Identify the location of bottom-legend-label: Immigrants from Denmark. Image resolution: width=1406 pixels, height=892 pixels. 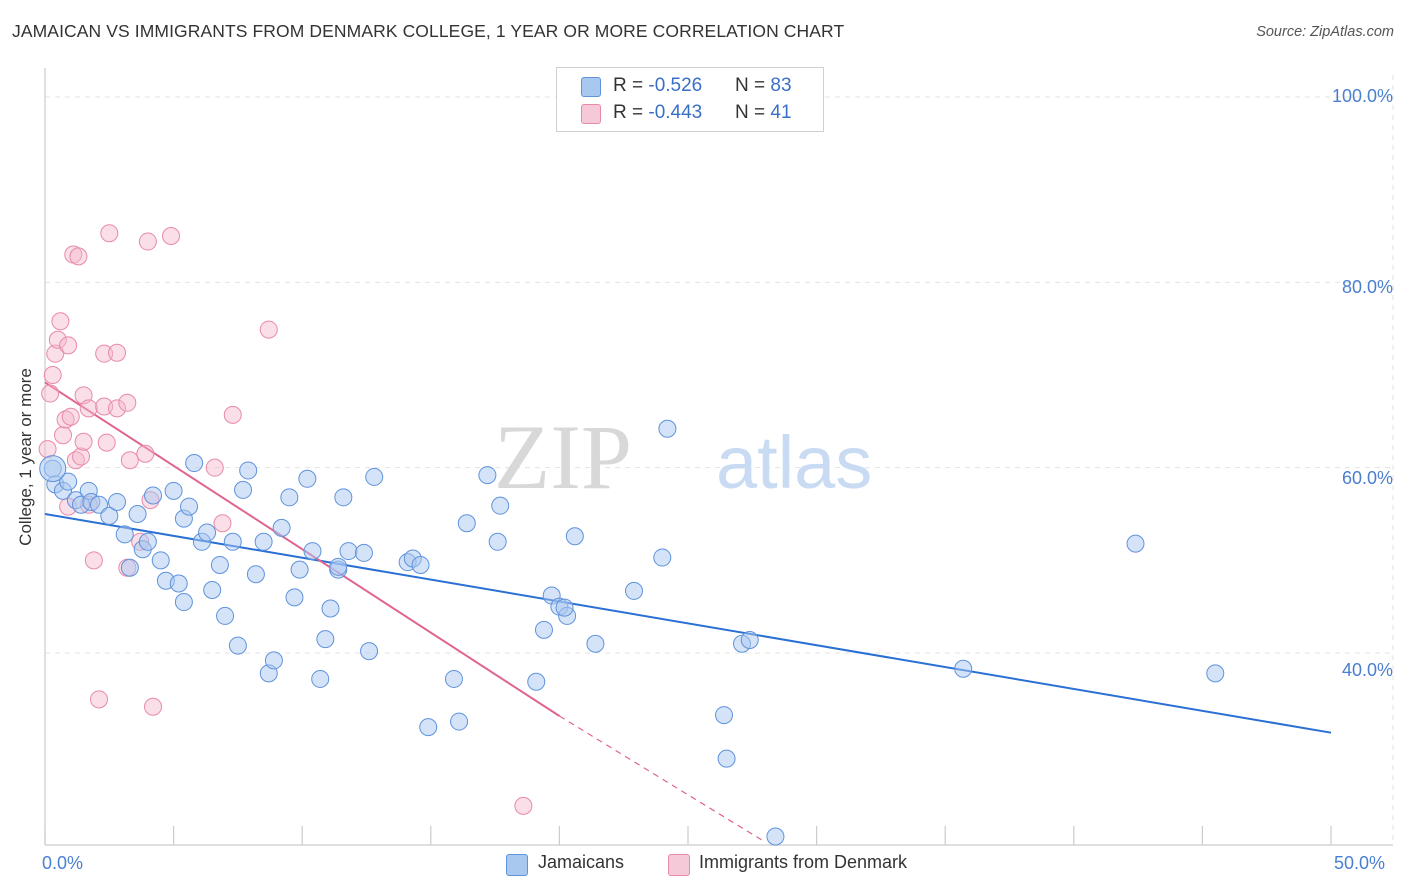
(803, 862).